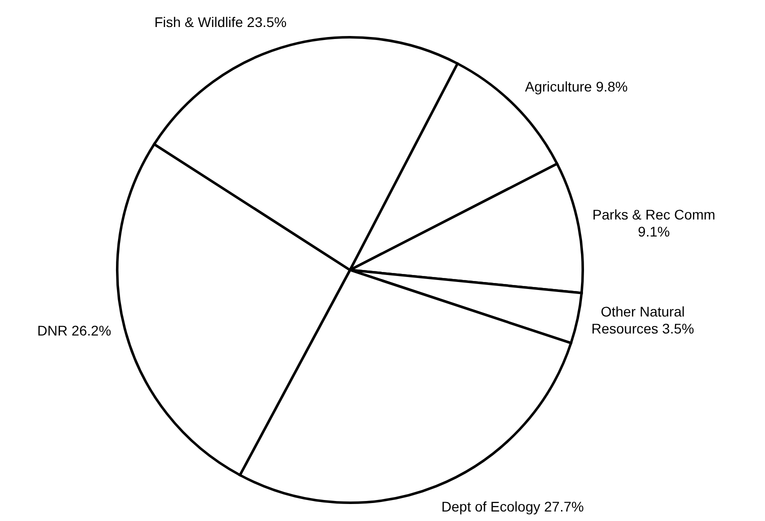 The width and height of the screenshot is (765, 521). What do you see at coordinates (654, 214) in the screenshot?
I see `slice-label: Parks & Rec Comm` at bounding box center [654, 214].